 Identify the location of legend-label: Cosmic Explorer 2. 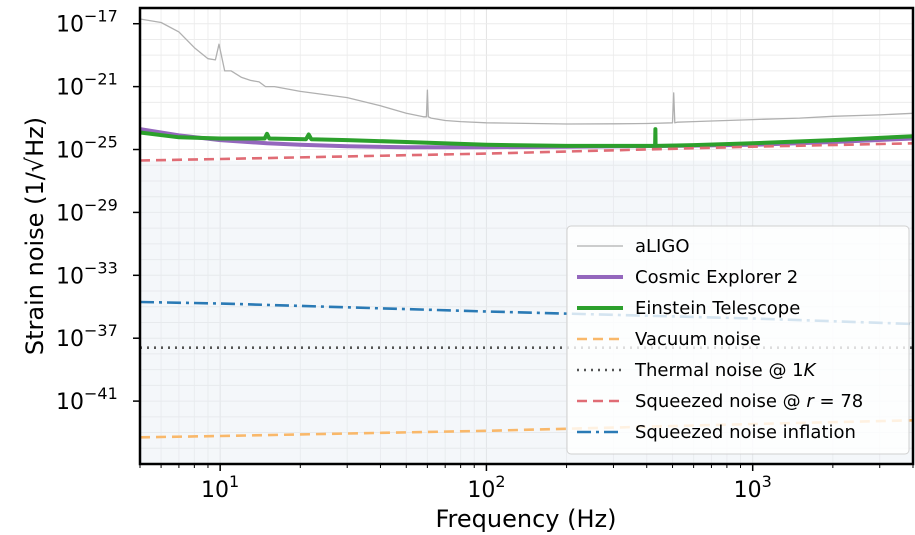
(716, 277).